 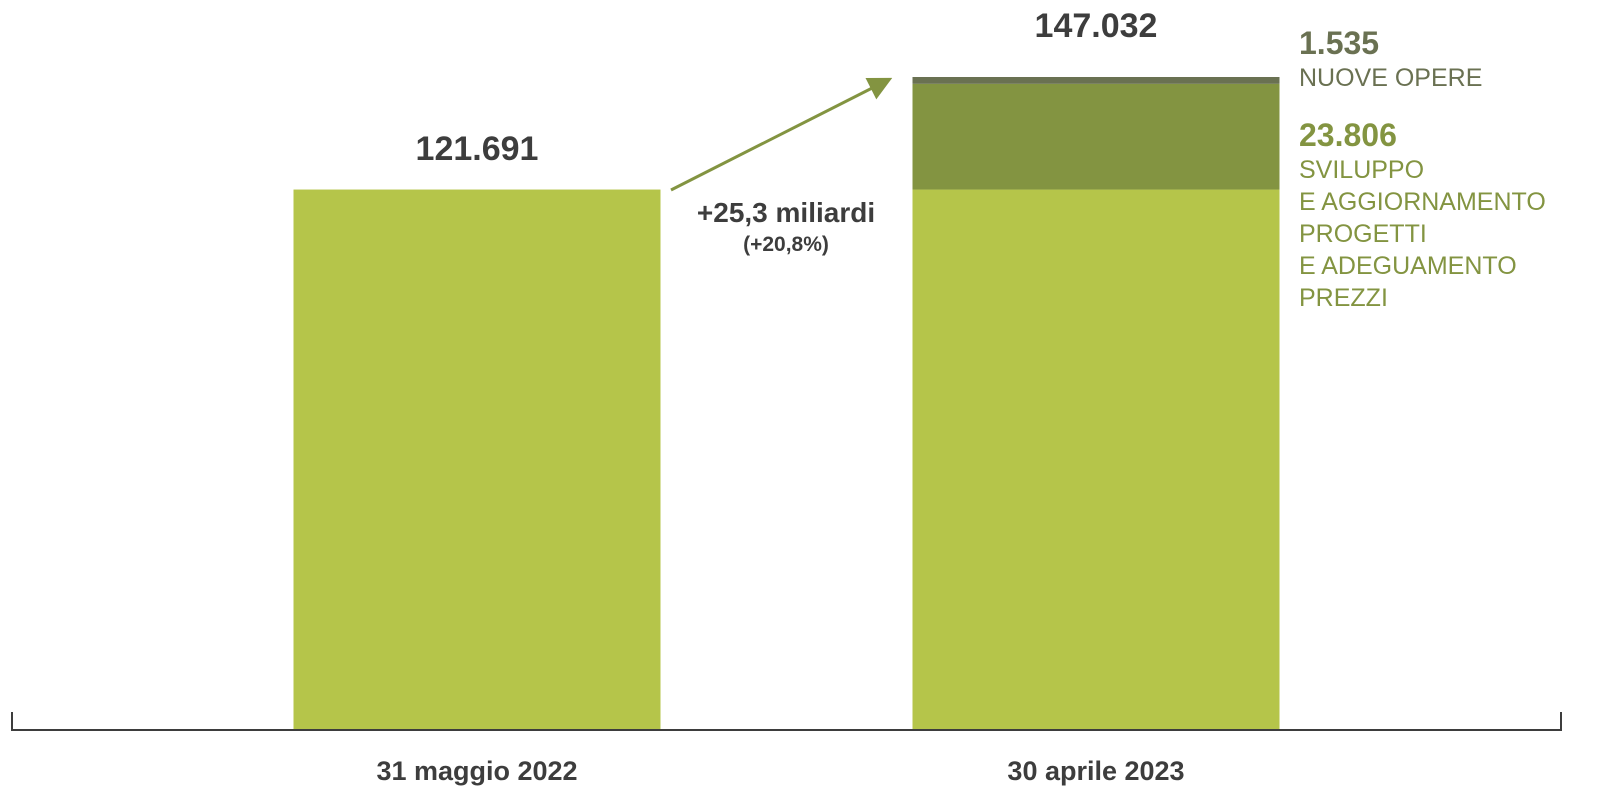 I want to click on new-works-label: NUOVE OPERE, so click(x=1390, y=78).